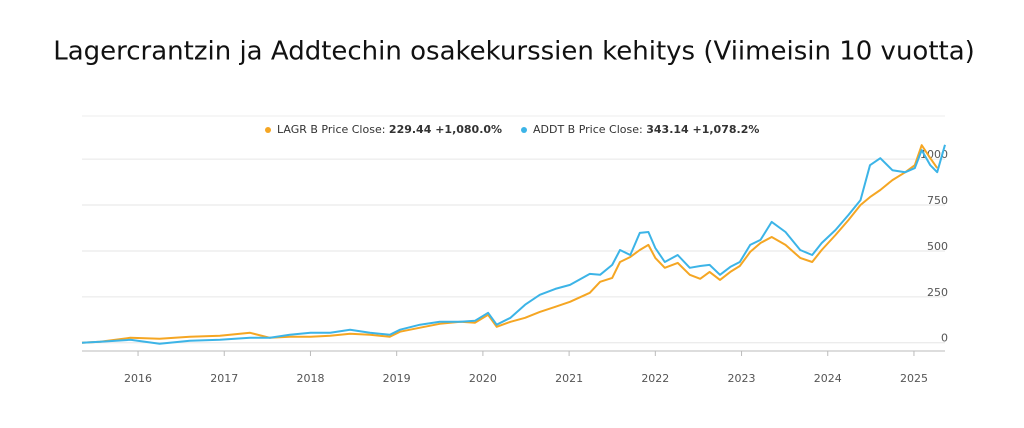 The height and width of the screenshot is (428, 1024). What do you see at coordinates (828, 378) in the screenshot?
I see `x-tick-label: 2024` at bounding box center [828, 378].